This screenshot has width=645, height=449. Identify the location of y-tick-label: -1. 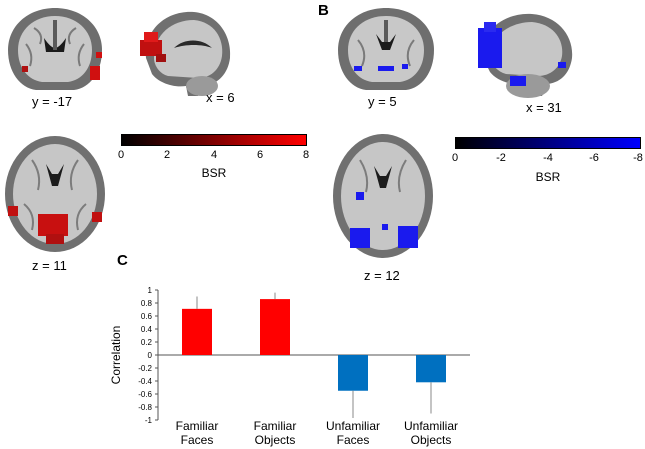
(149, 420).